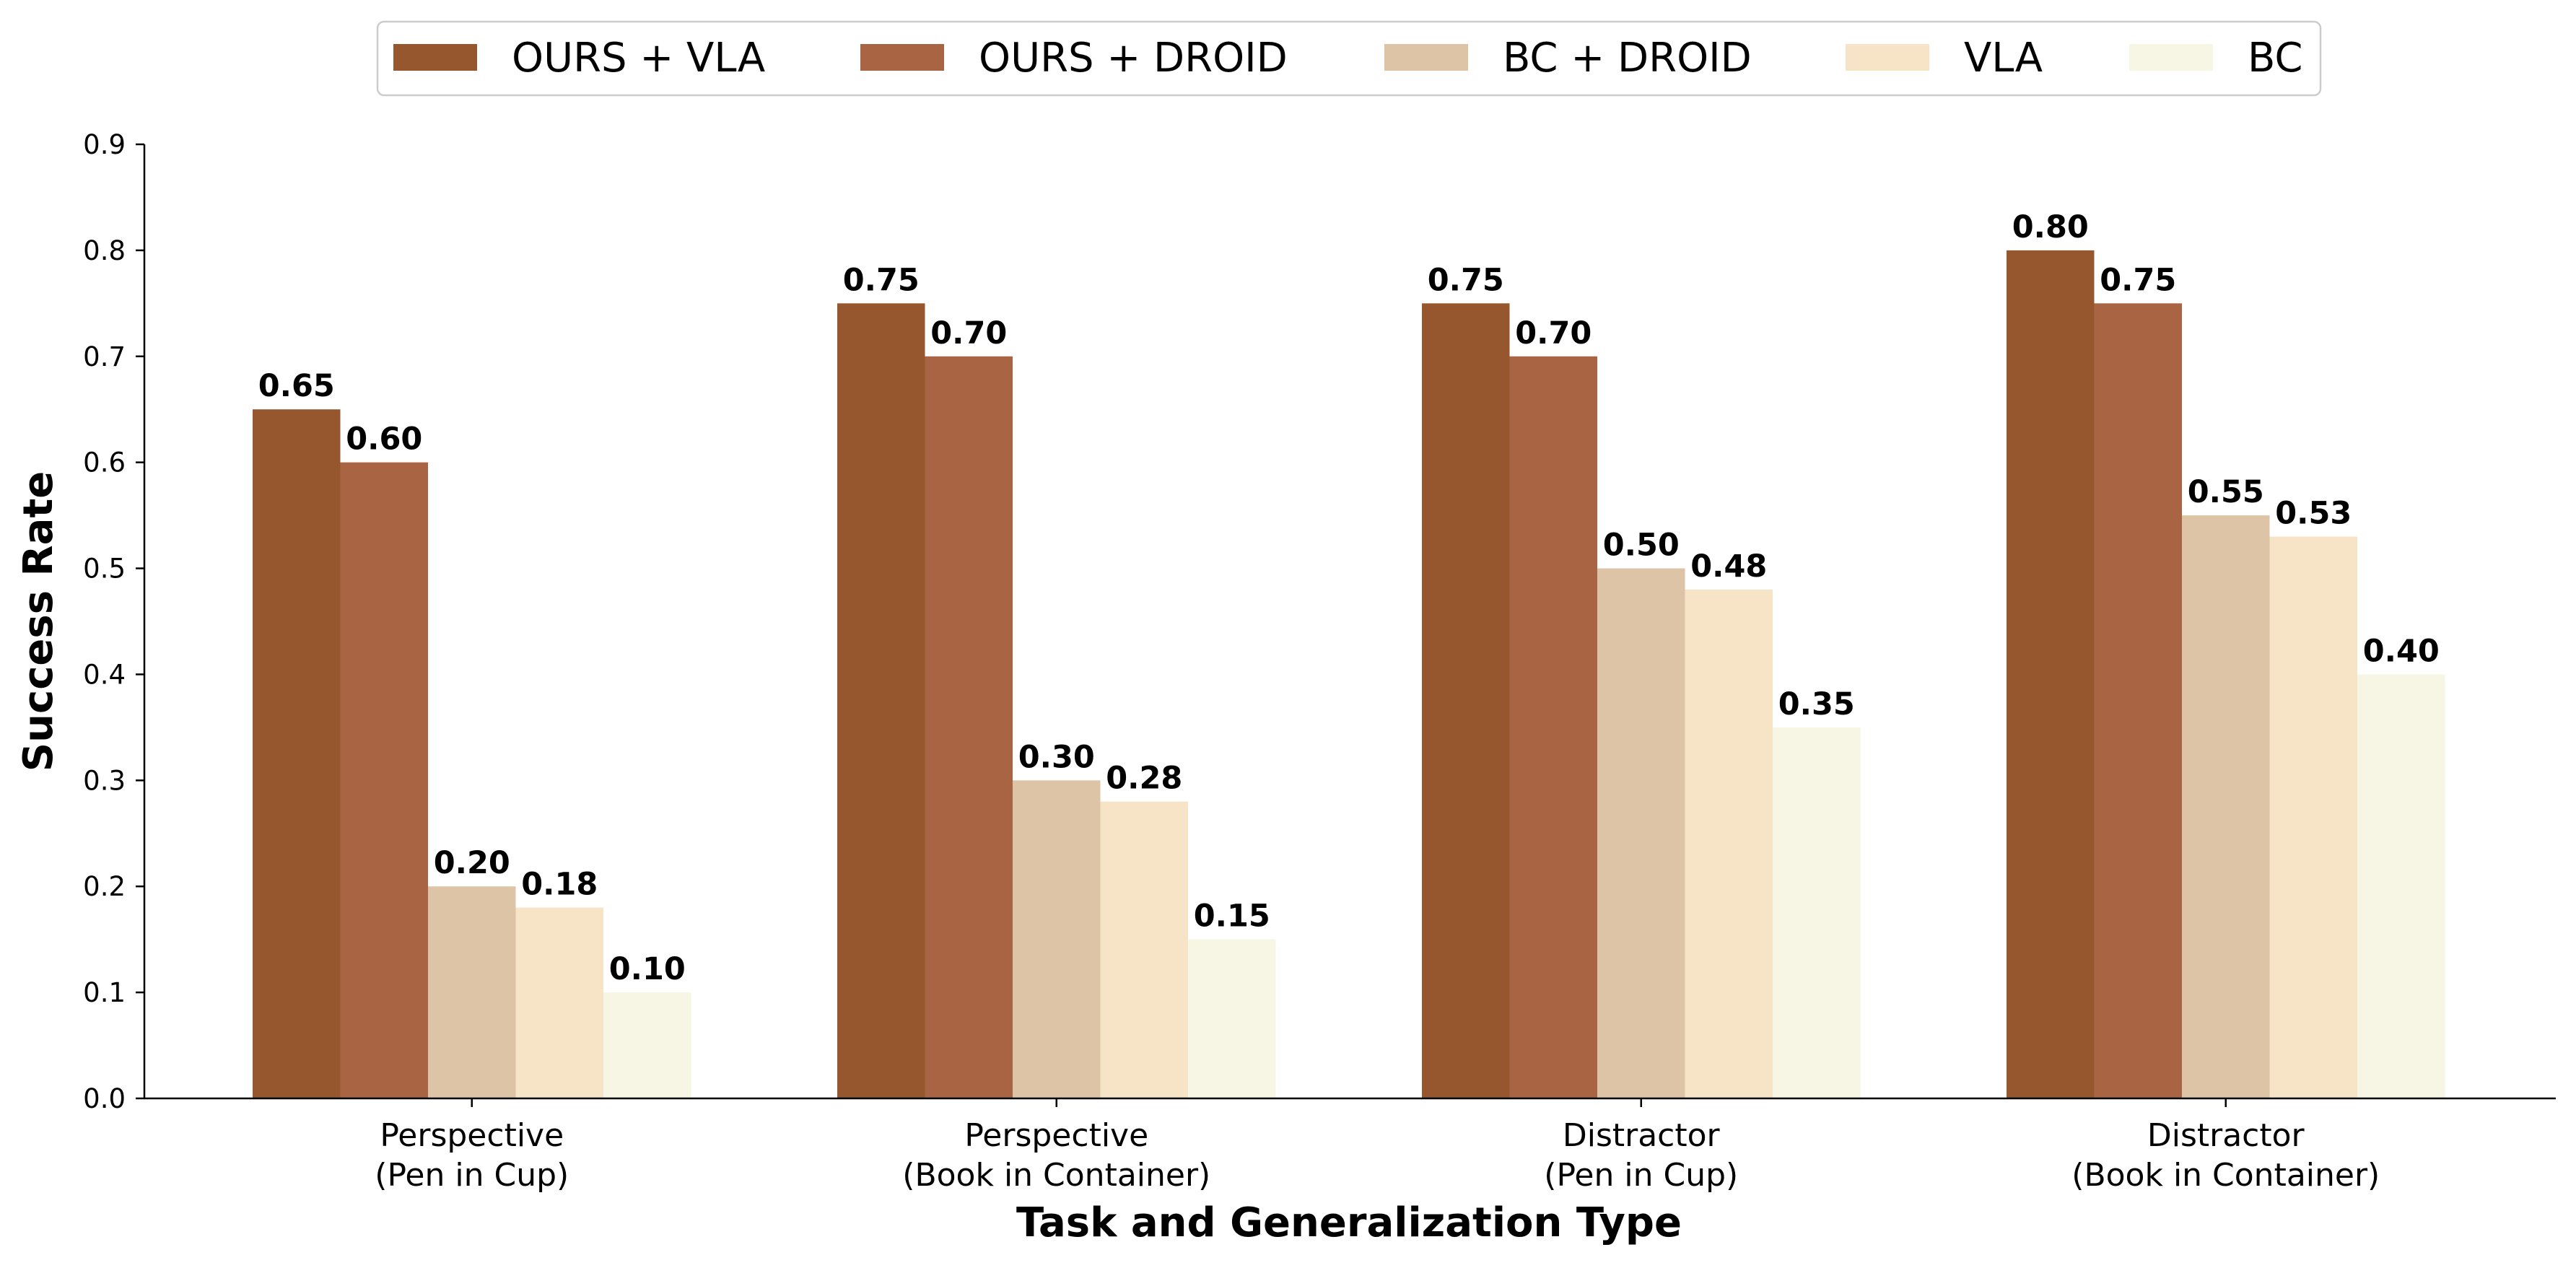 The height and width of the screenshot is (1268, 2576). Describe the element at coordinates (104, 887) in the screenshot. I see `y-tick-label: 0.2` at that location.